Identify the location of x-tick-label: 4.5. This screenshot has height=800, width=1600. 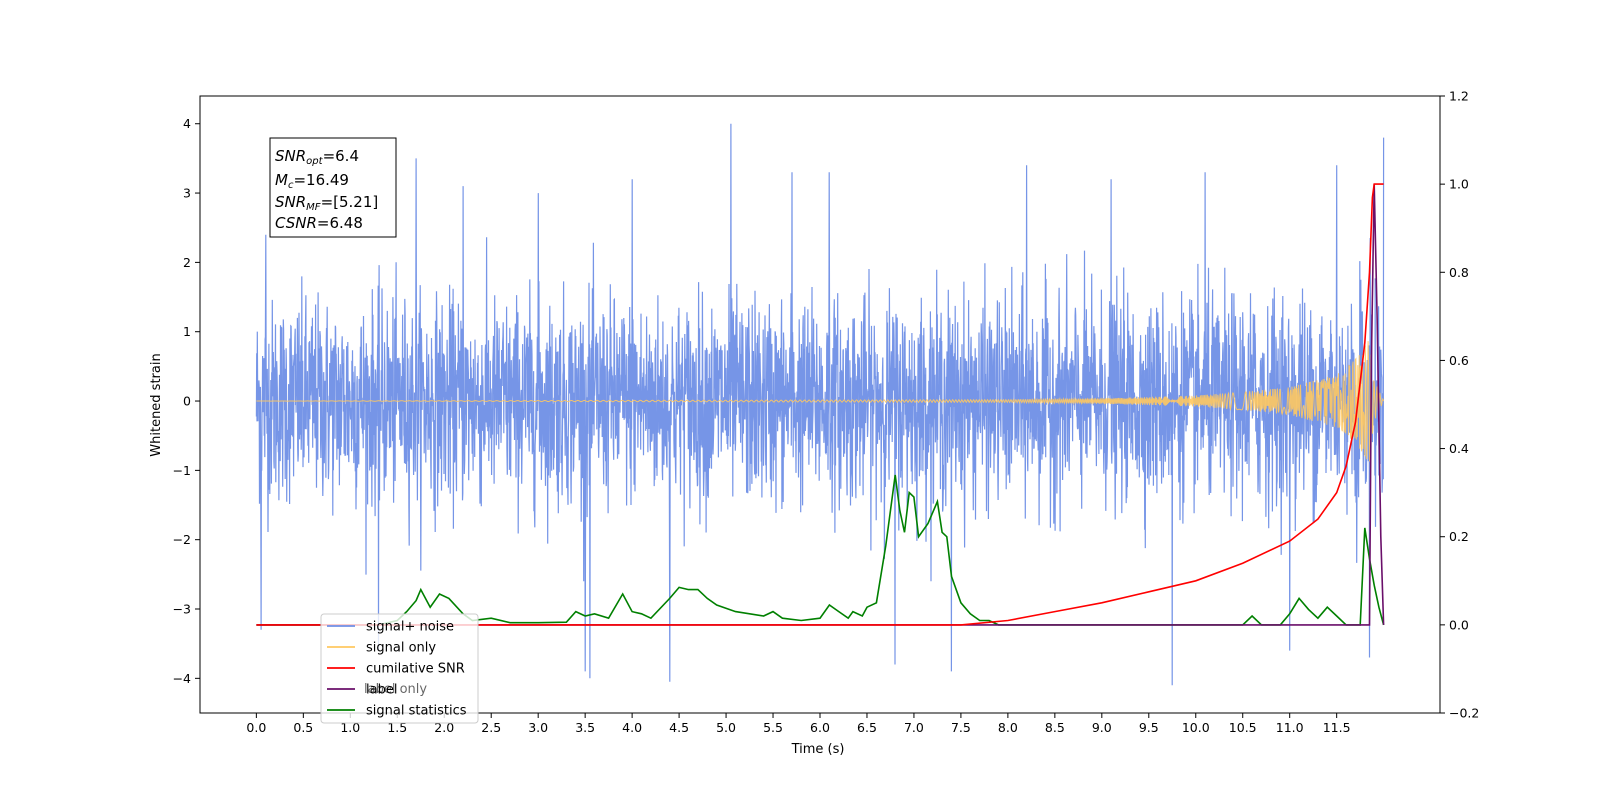
(679, 727).